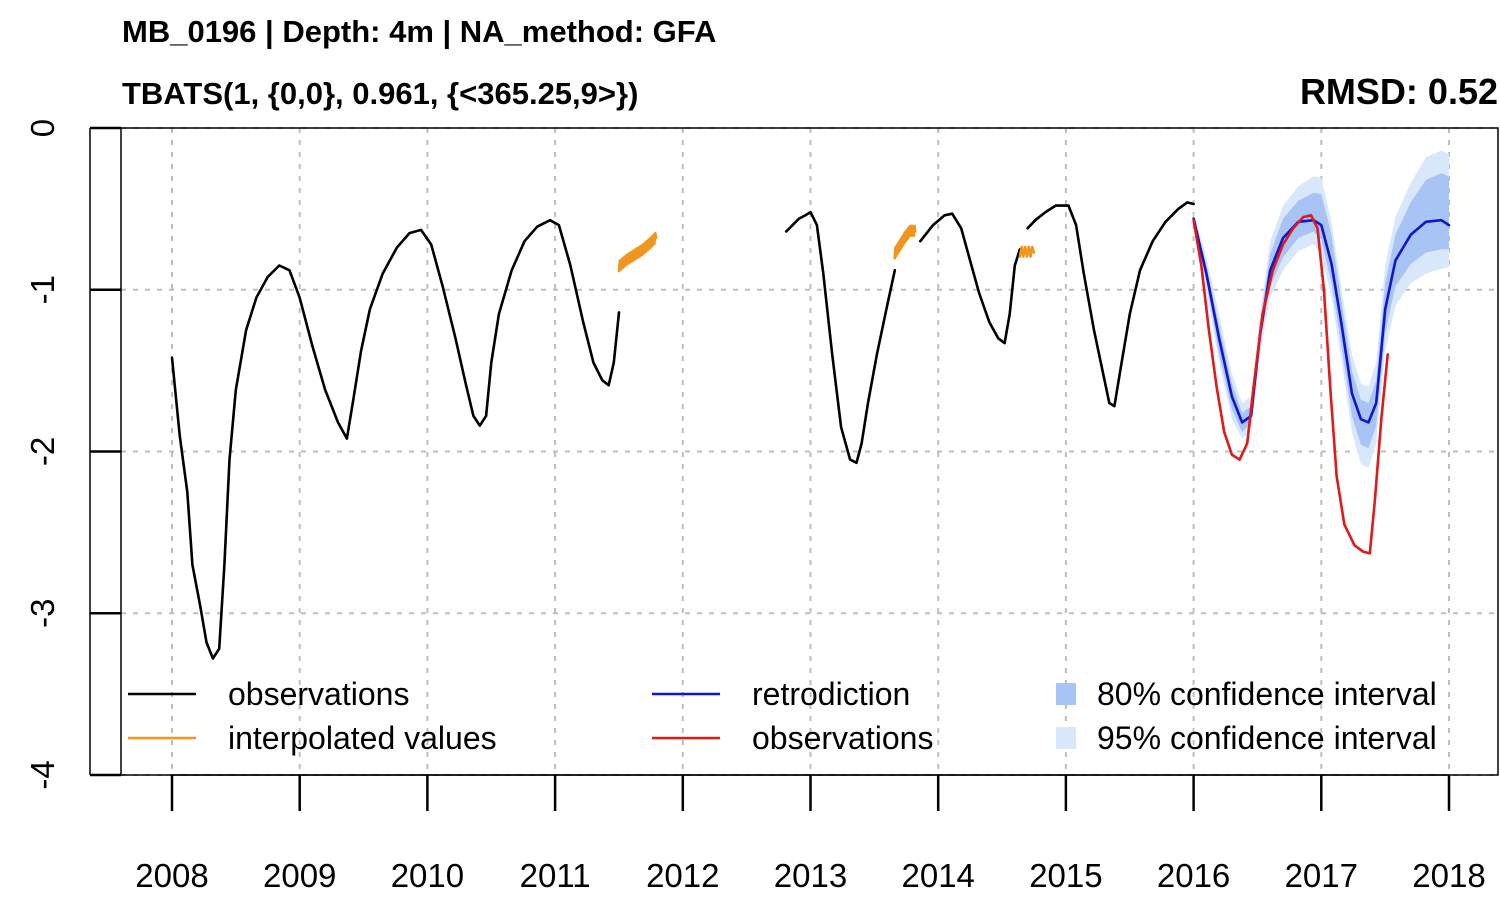 Image resolution: width=1500 pixels, height=899 pixels. I want to click on x-tick-label: 2014, so click(937, 875).